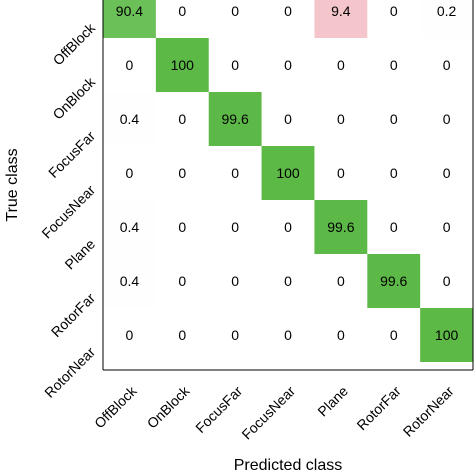 Image resolution: width=474 pixels, height=475 pixels. I want to click on y-axis-title: True class, so click(12, 184).